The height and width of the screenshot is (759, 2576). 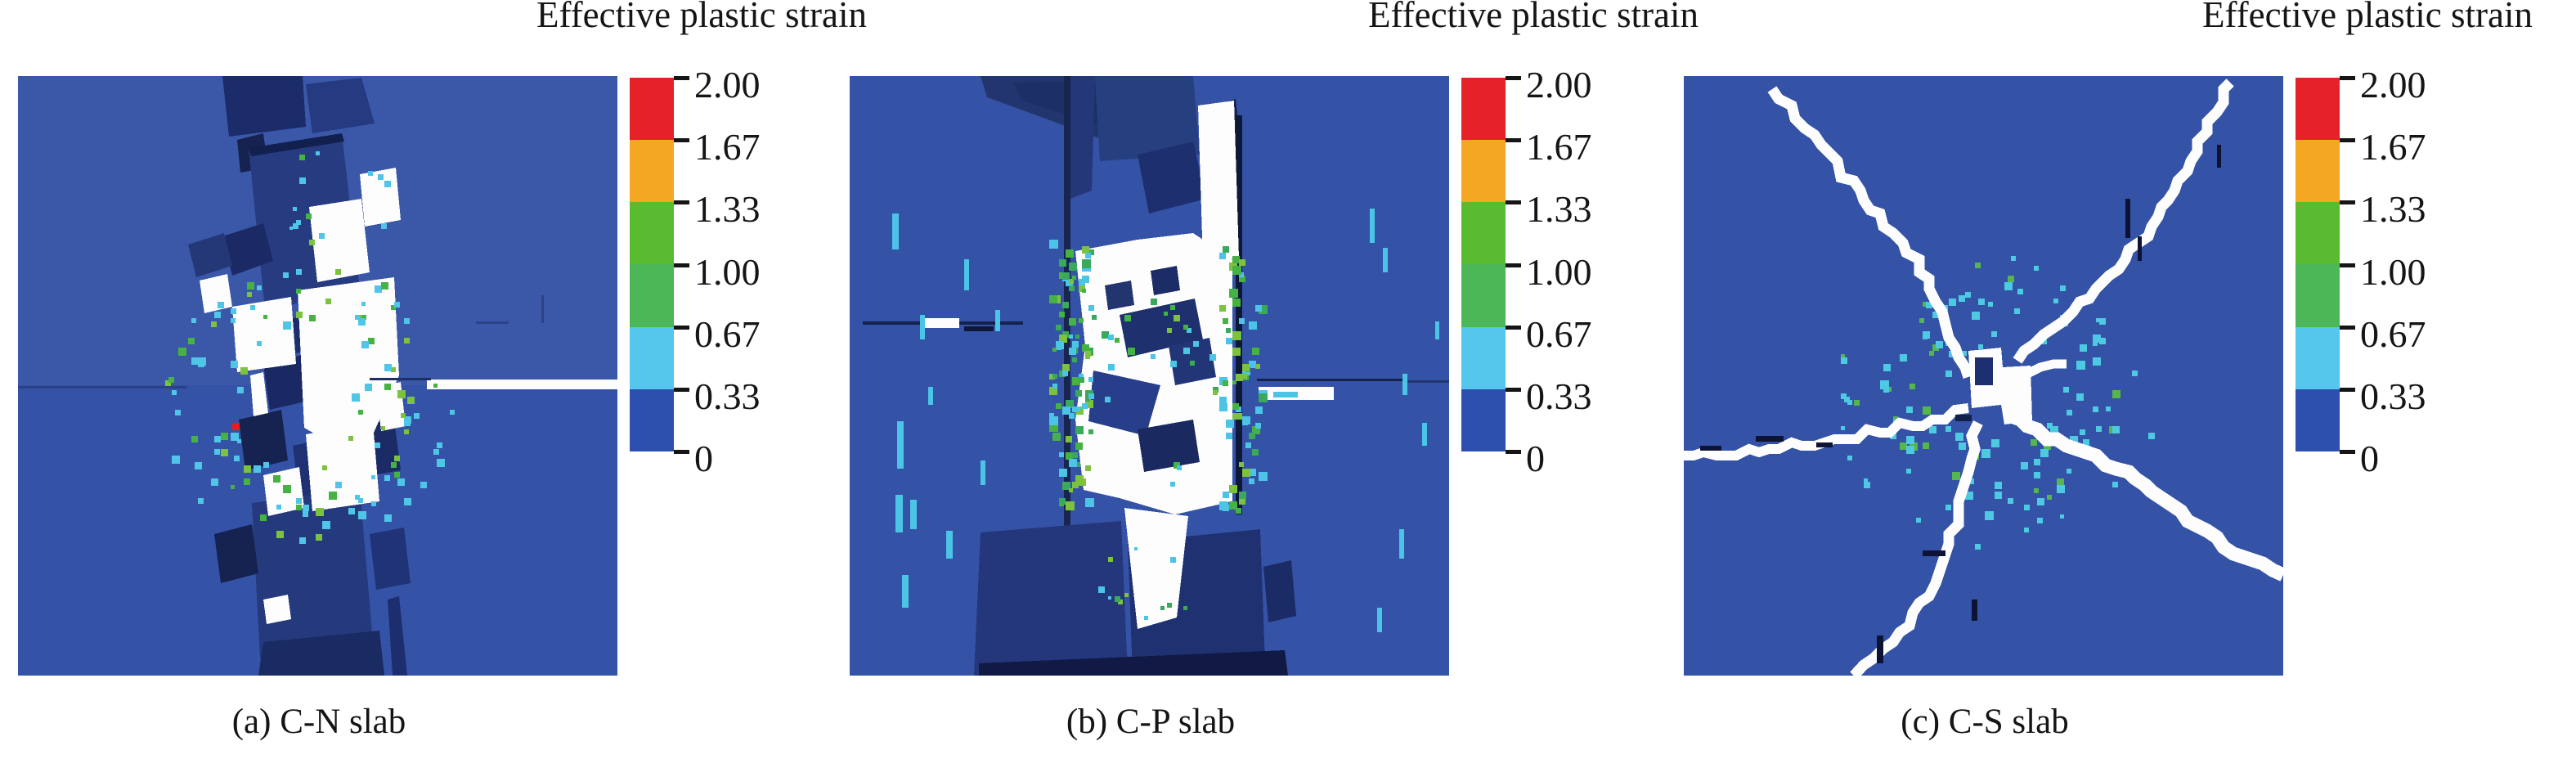 What do you see at coordinates (1165, 420) in the screenshot?
I see `scattered-dashes` at bounding box center [1165, 420].